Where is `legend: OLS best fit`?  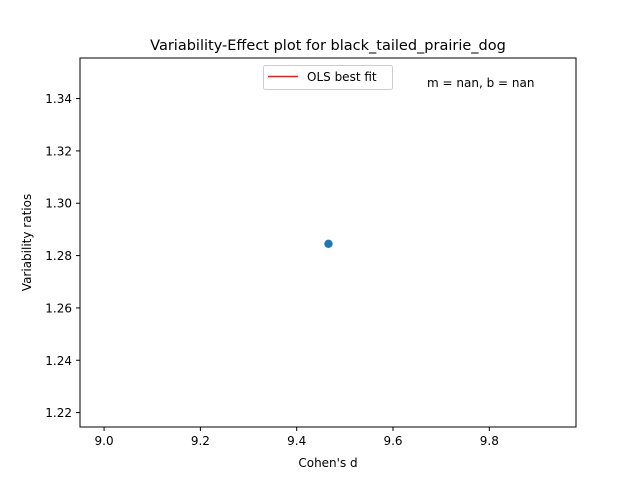
legend: OLS best fit is located at coordinates (328, 77).